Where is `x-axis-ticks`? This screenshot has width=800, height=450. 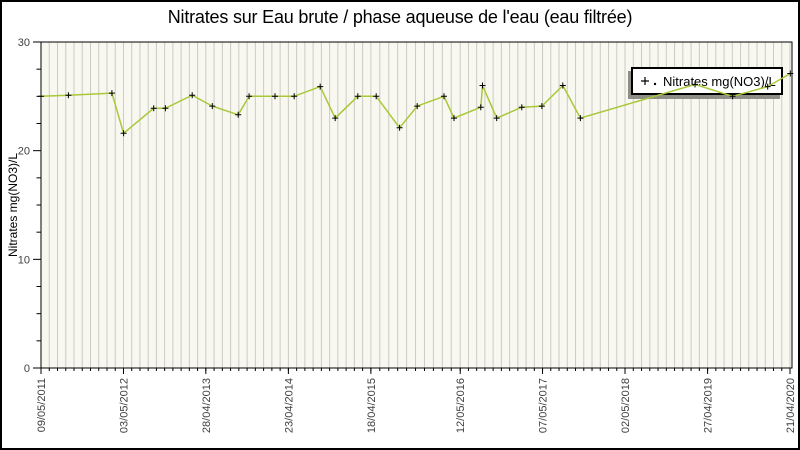
x-axis-ticks is located at coordinates (415, 371).